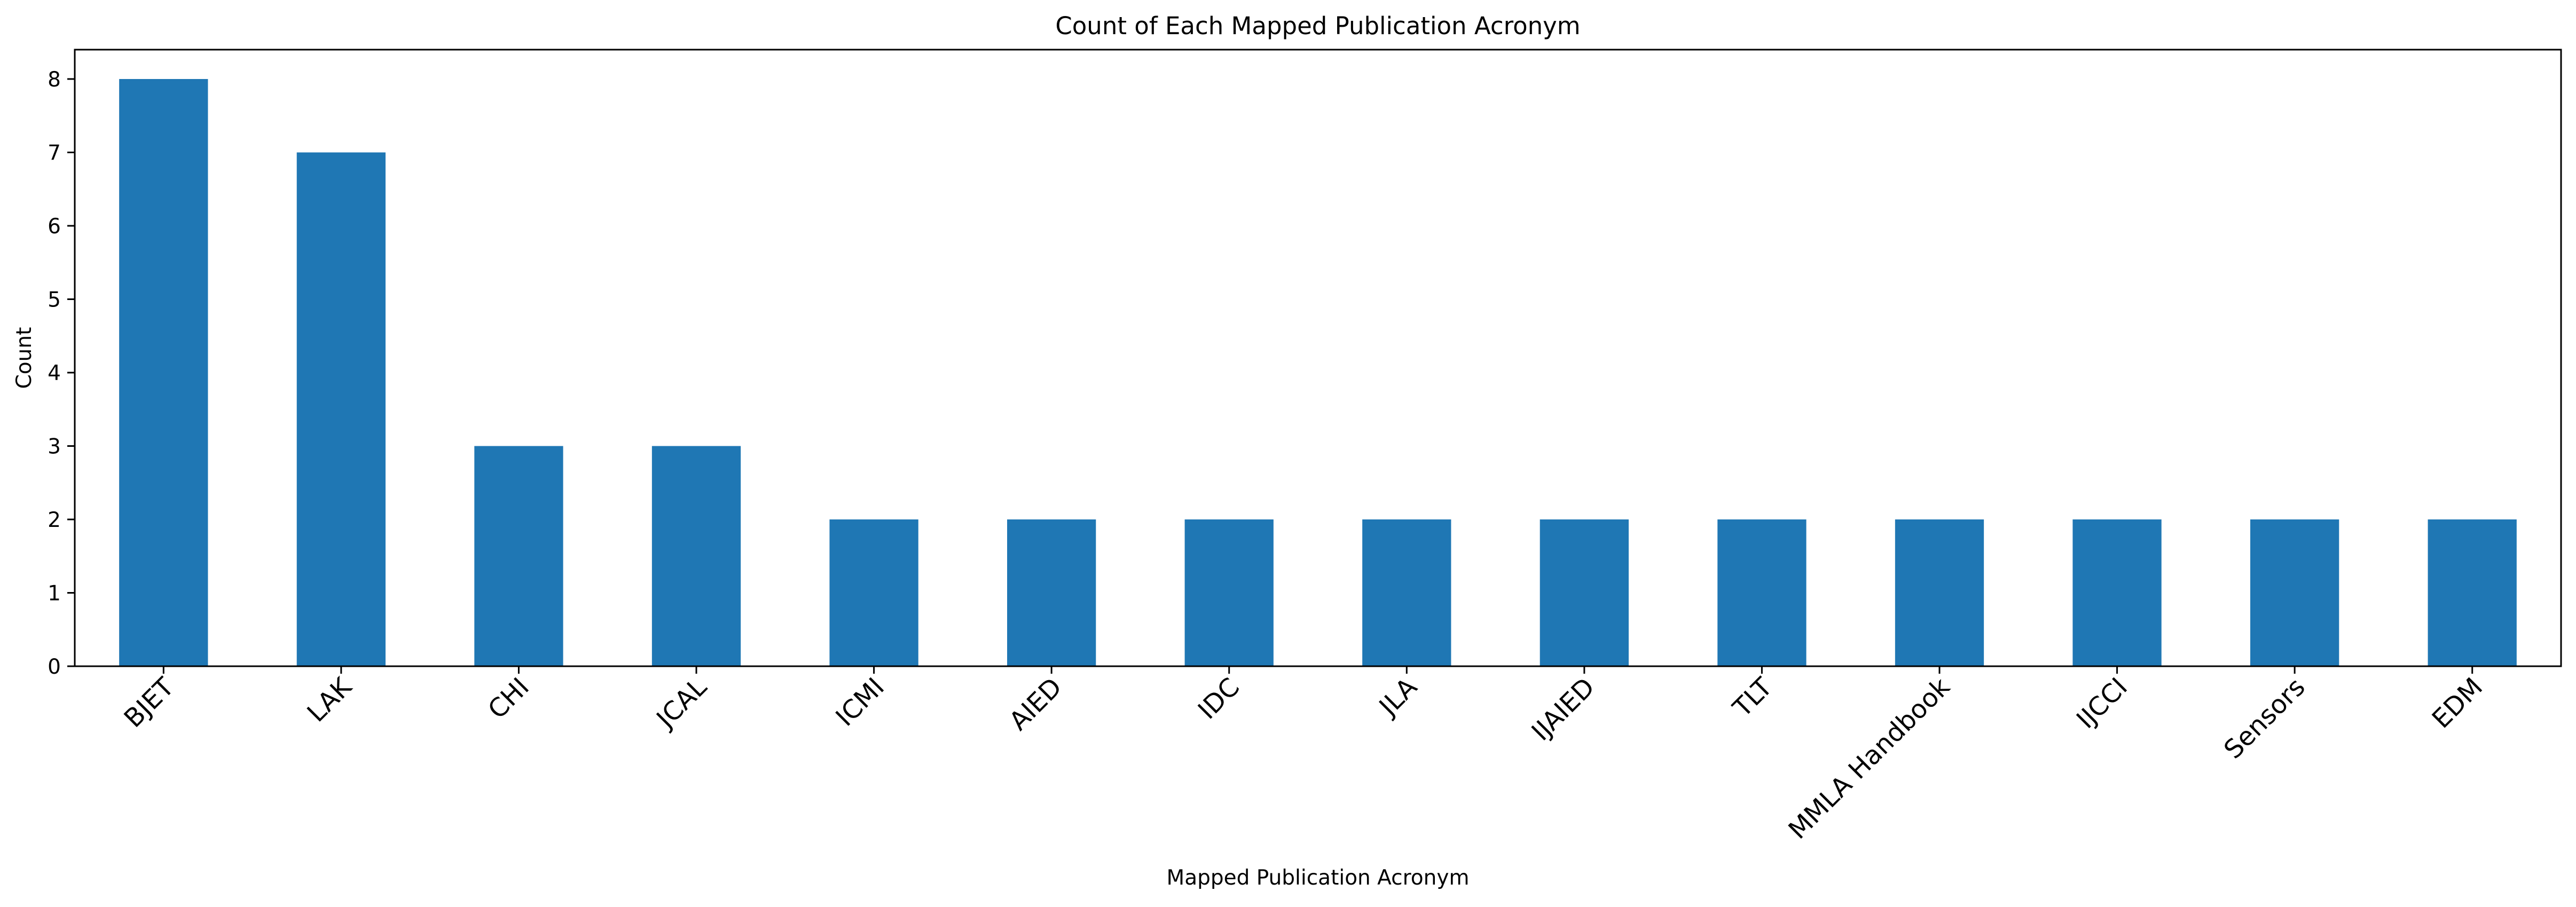 The image size is (2576, 907). What do you see at coordinates (54, 594) in the screenshot?
I see `y-tick-label: 1` at bounding box center [54, 594].